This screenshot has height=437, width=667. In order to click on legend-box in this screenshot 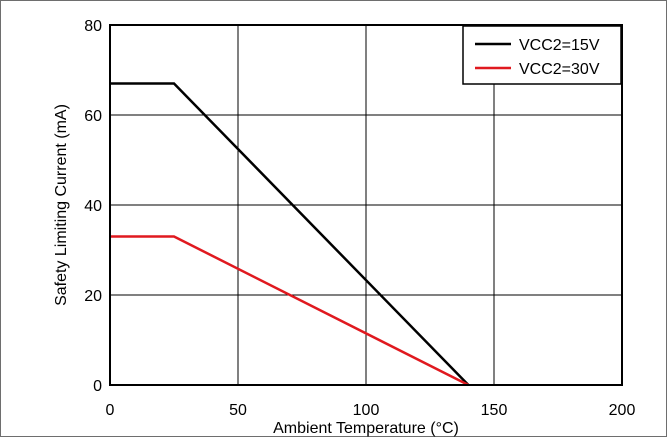, I will do `click(542, 55)`.